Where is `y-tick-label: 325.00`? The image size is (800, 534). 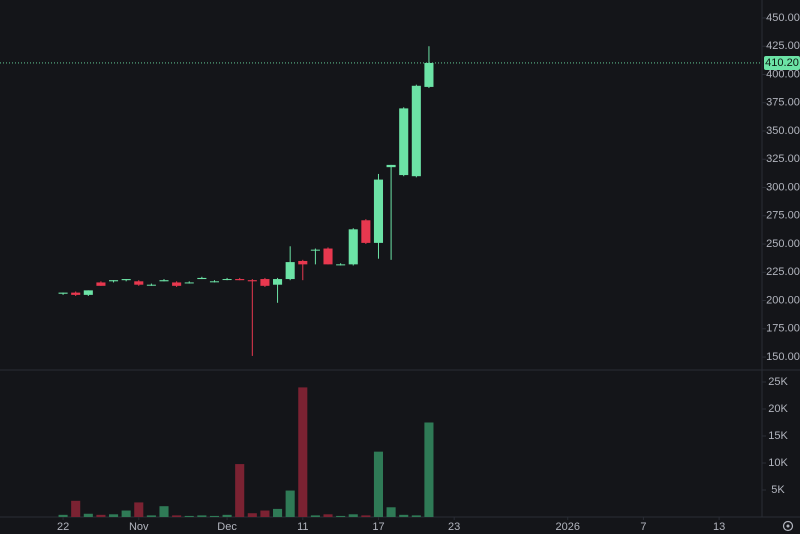 y-tick-label: 325.00 is located at coordinates (783, 159).